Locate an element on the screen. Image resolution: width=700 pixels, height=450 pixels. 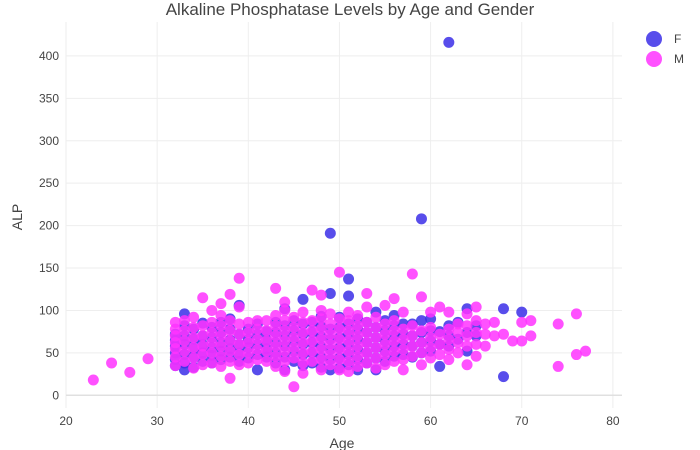
legend-label: F is located at coordinates (677, 39).